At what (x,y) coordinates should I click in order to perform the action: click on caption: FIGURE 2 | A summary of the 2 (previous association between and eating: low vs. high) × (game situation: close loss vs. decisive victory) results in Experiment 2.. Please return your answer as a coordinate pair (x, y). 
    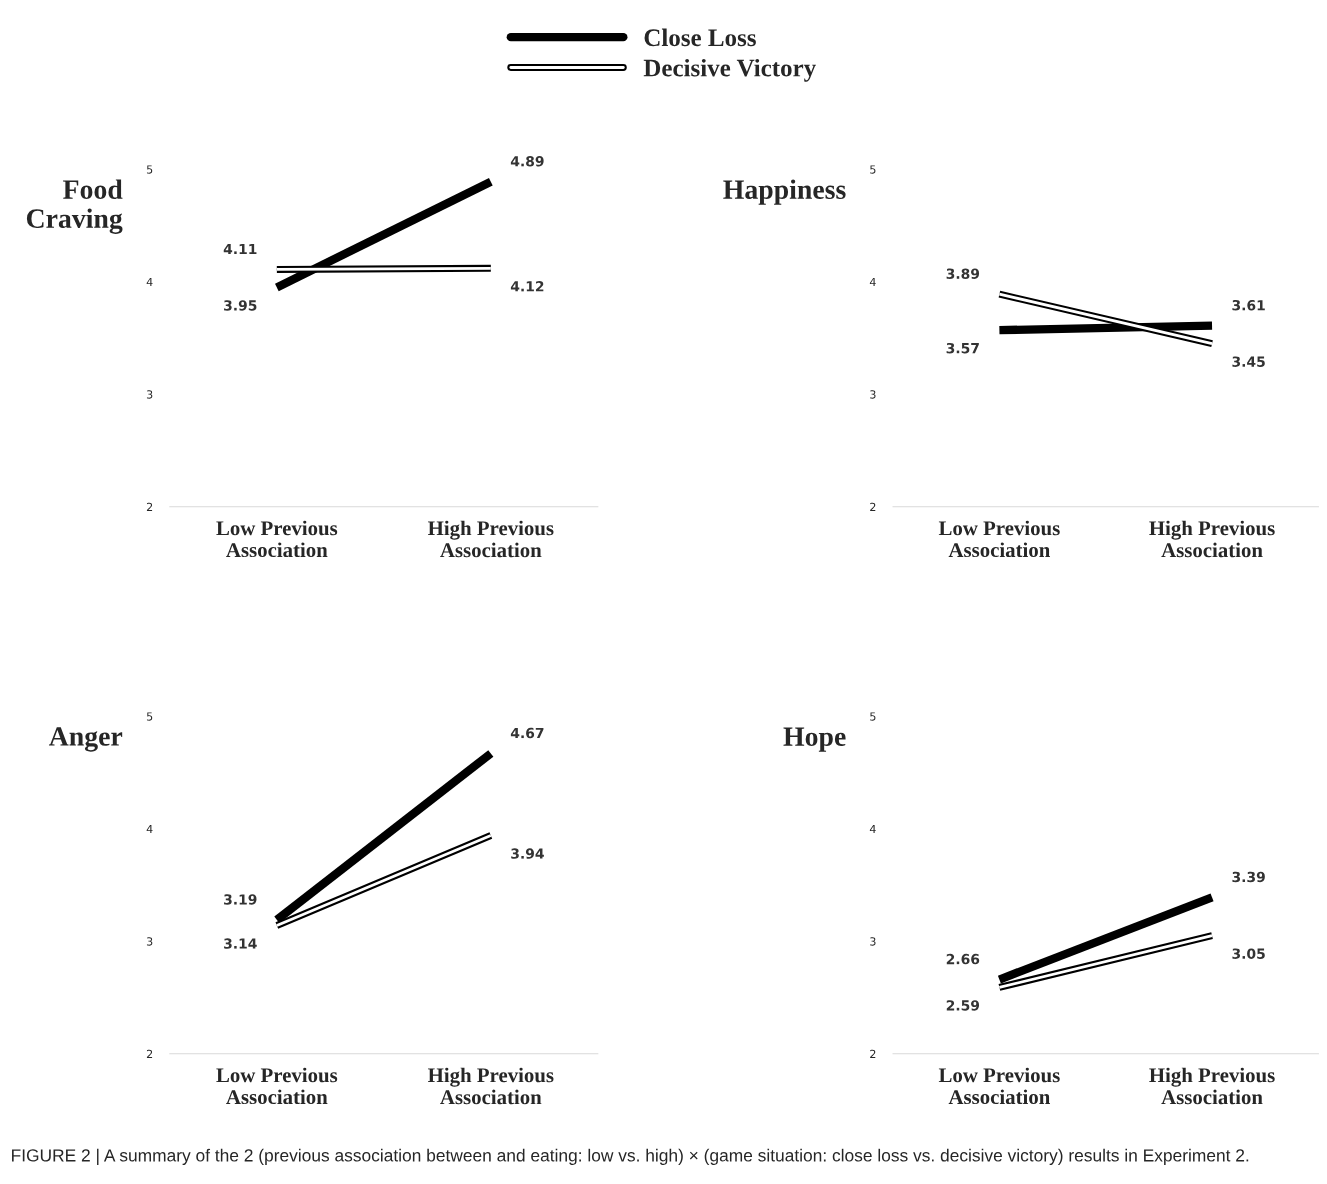
    Looking at the image, I should click on (630, 1157).